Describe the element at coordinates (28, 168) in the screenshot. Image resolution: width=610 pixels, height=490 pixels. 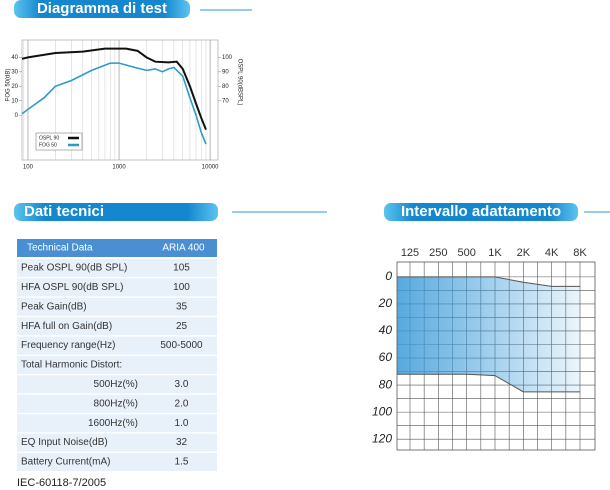
I see `x-tick-label: 100` at that location.